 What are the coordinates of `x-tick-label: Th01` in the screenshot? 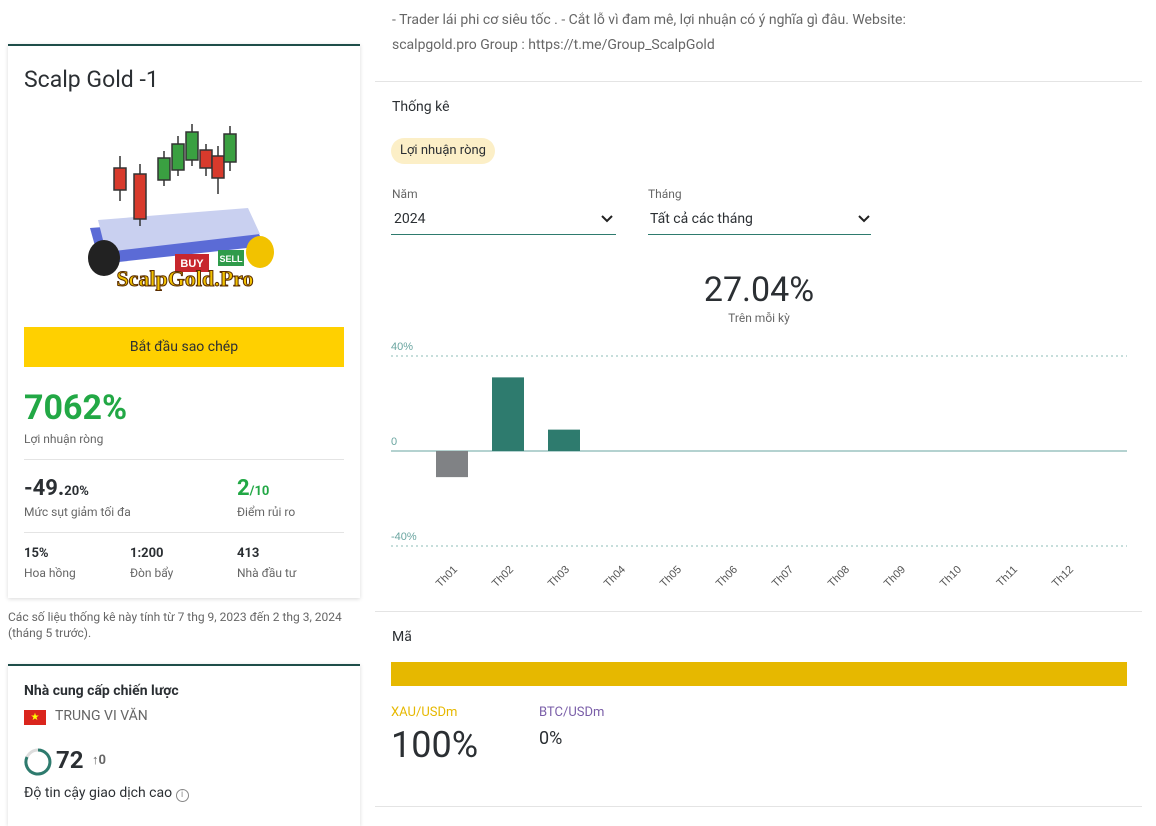 It's located at (447, 577).